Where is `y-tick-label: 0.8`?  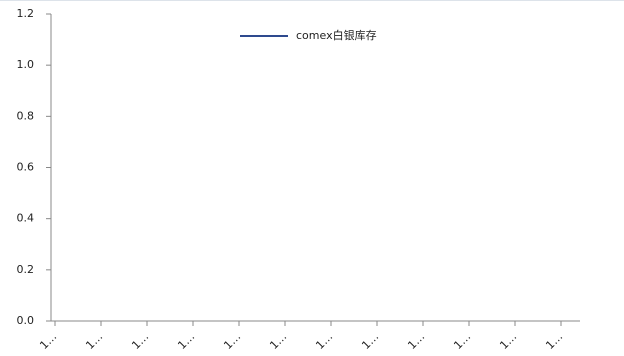 y-tick-label: 0.8 is located at coordinates (26, 115).